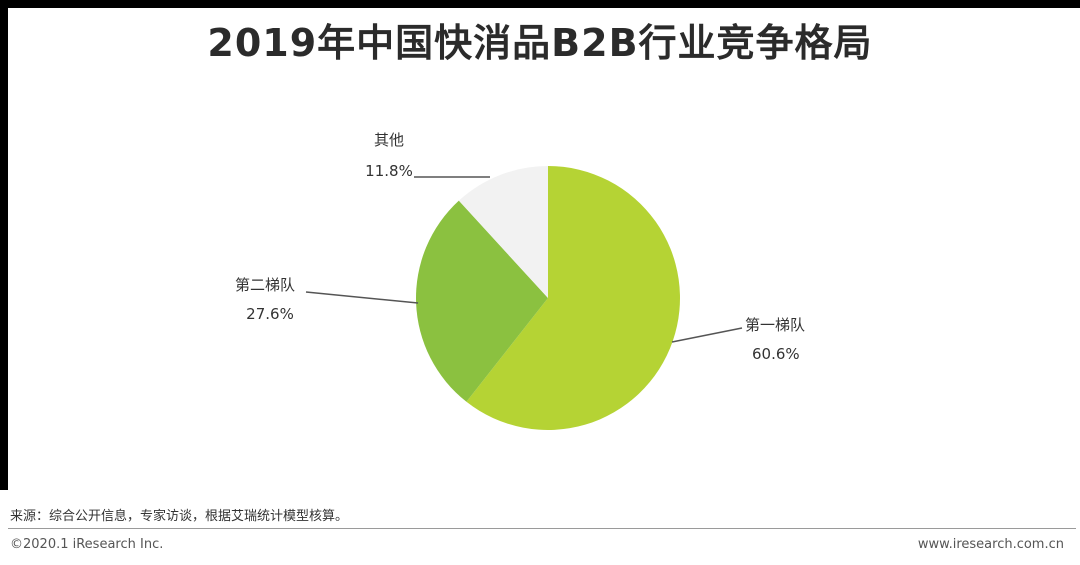 The width and height of the screenshot is (1080, 565). What do you see at coordinates (990, 544) in the screenshot?
I see `website-link: www.iresearch.com.cn` at bounding box center [990, 544].